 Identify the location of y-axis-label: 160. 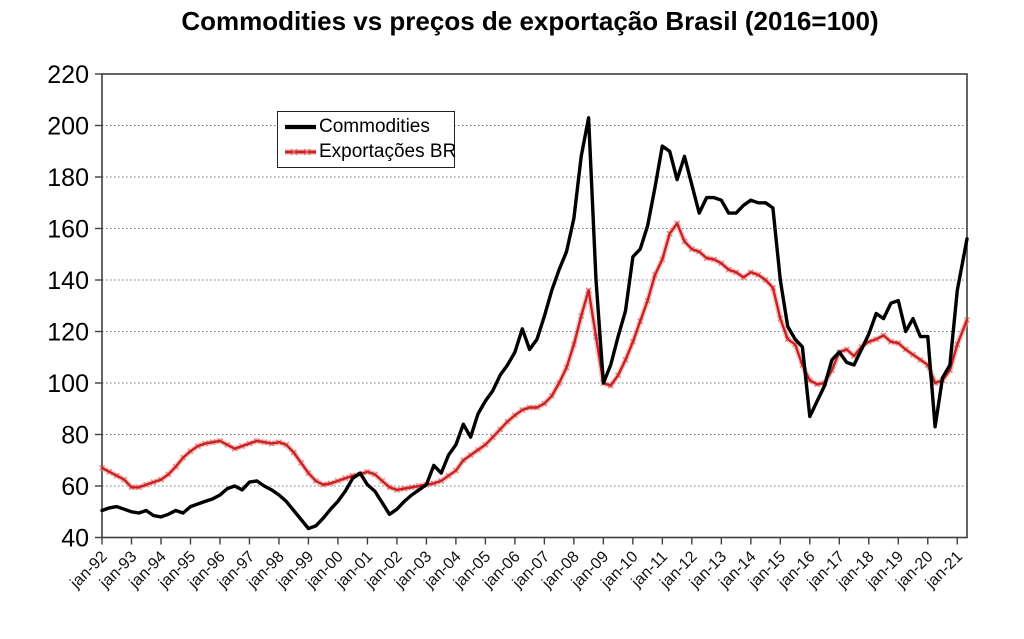
(68, 230).